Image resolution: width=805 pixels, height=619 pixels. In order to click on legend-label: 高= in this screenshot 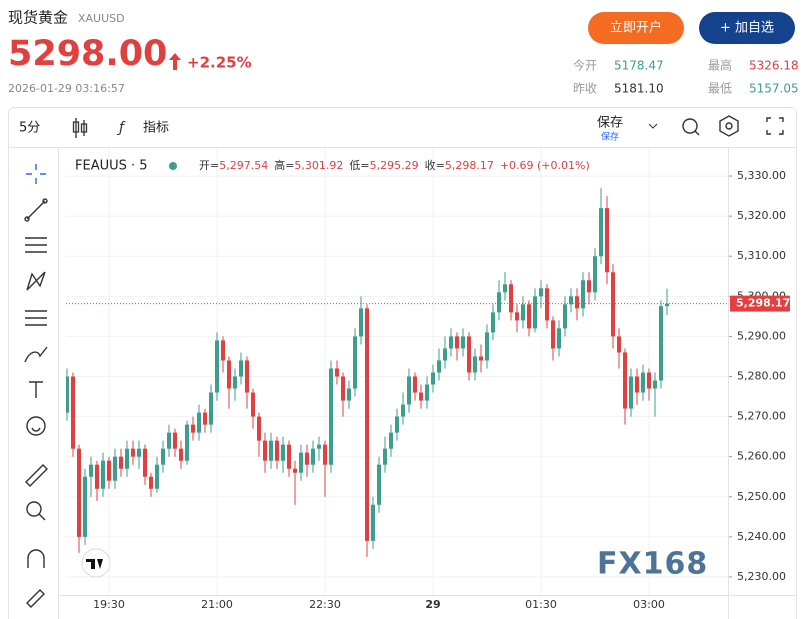, I will do `click(284, 165)`.